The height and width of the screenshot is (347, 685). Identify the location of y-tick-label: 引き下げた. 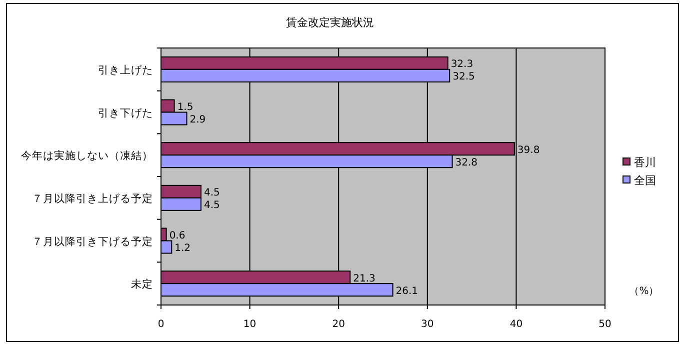
(125, 113).